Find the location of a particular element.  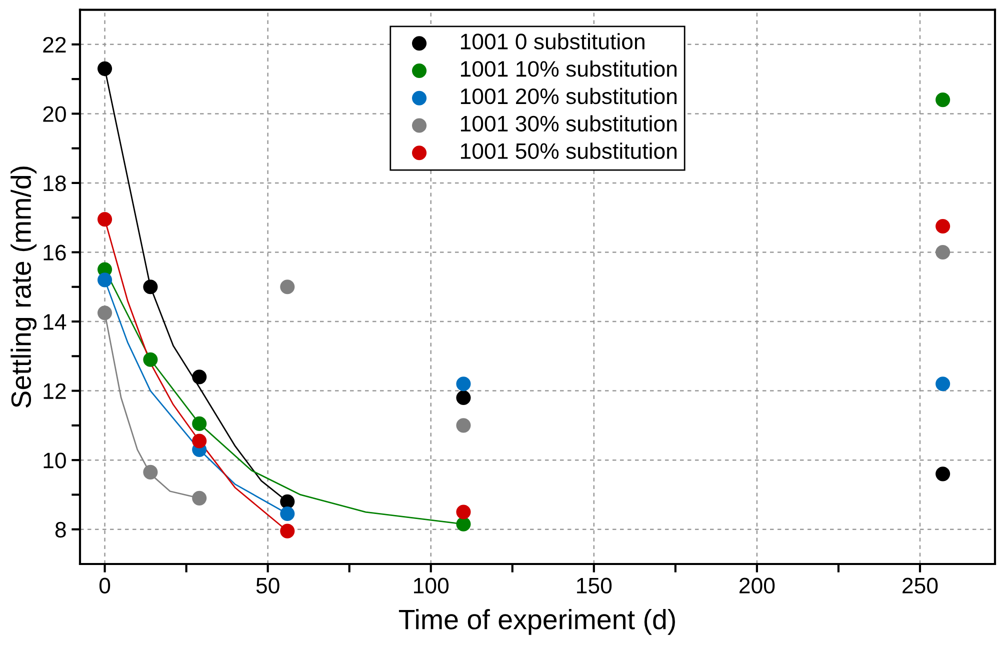

legend-label: 1001 0 substitution is located at coordinates (552, 41).